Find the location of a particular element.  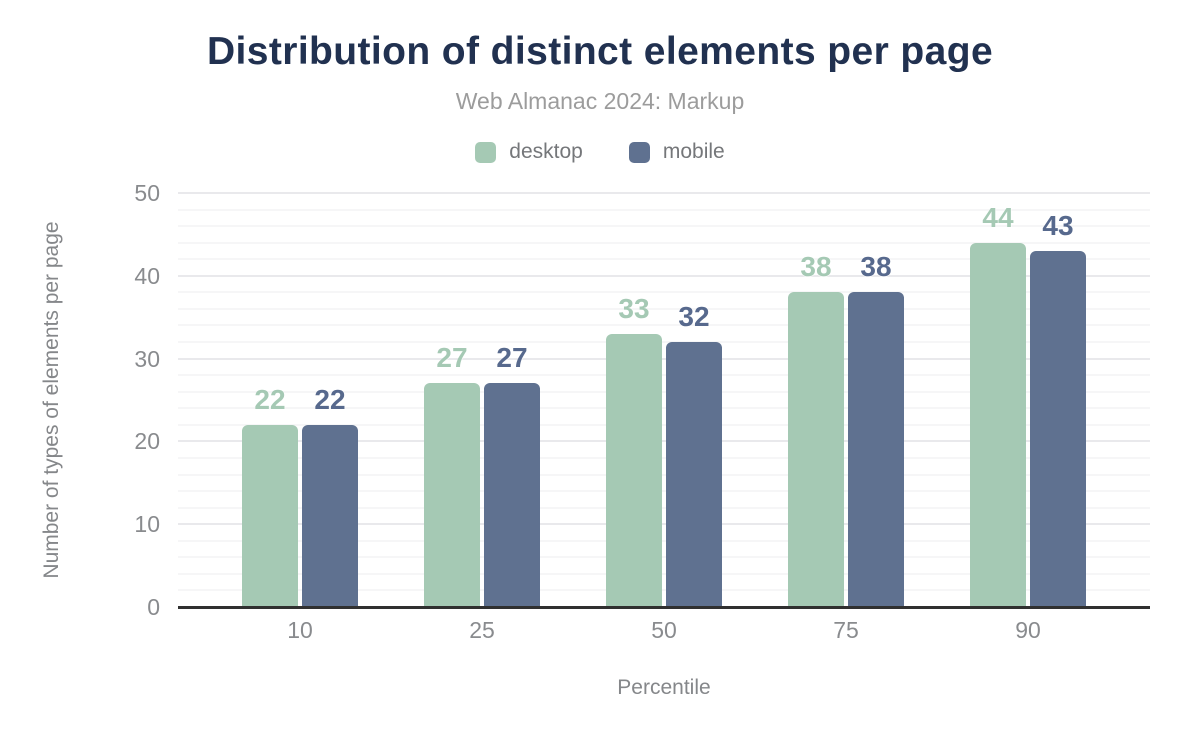

bar-desktop-p10 is located at coordinates (270, 515).